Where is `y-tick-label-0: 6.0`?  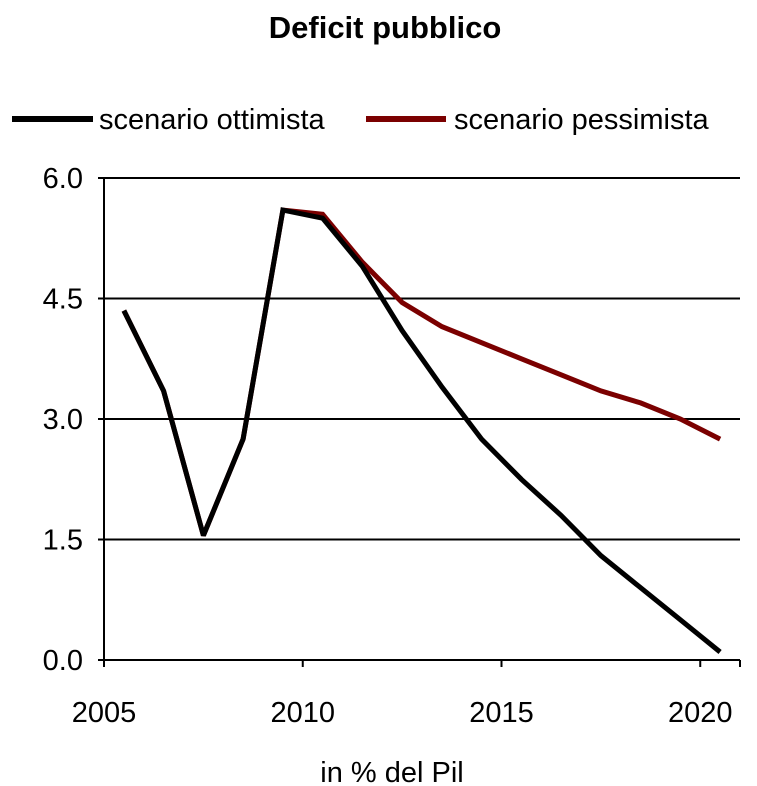 y-tick-label-0: 6.0 is located at coordinates (63, 179).